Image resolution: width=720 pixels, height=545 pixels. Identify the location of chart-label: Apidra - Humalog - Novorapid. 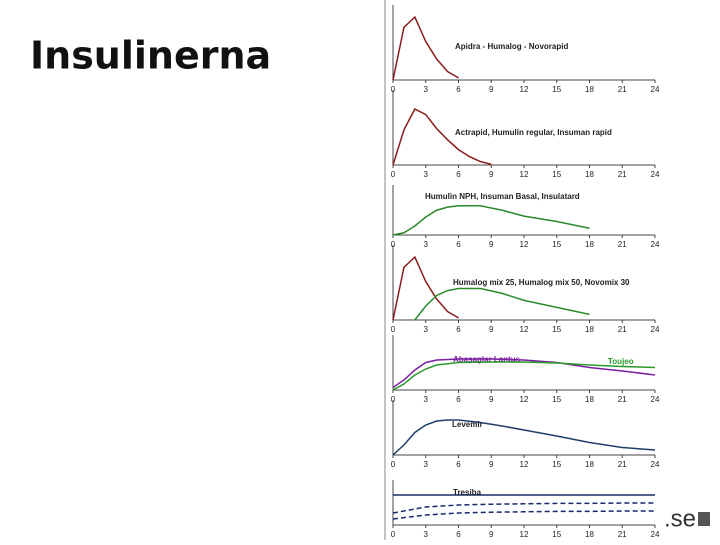
(511, 46).